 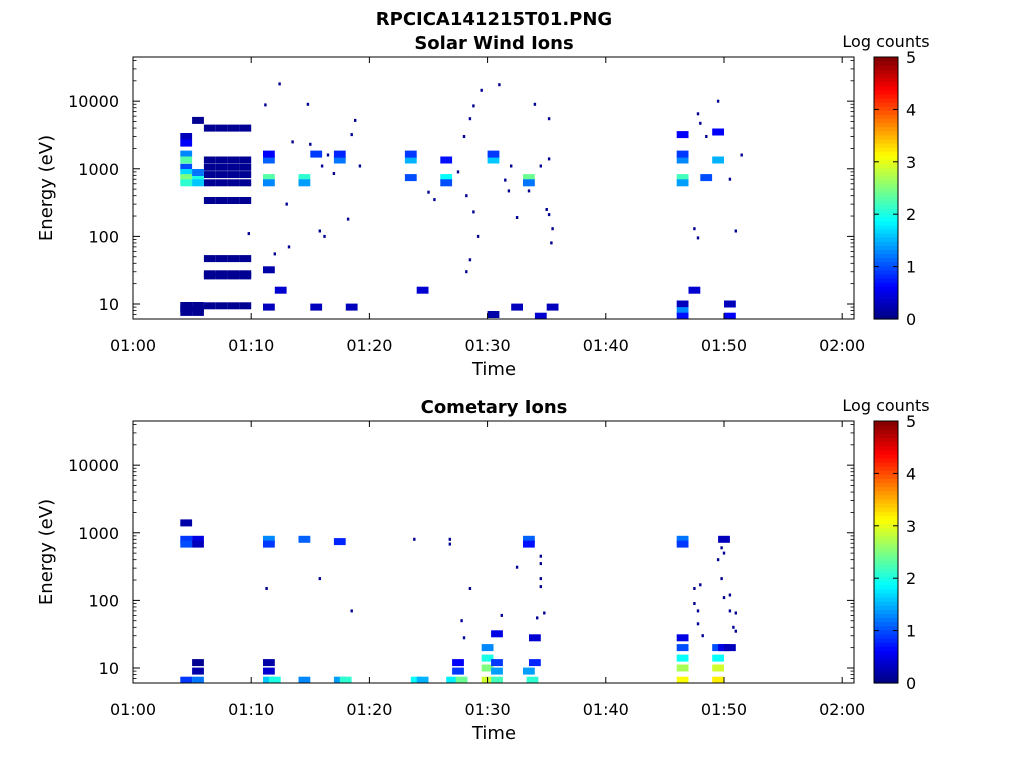 What do you see at coordinates (911, 214) in the screenshot?
I see `colorbar-tick-label: 2` at bounding box center [911, 214].